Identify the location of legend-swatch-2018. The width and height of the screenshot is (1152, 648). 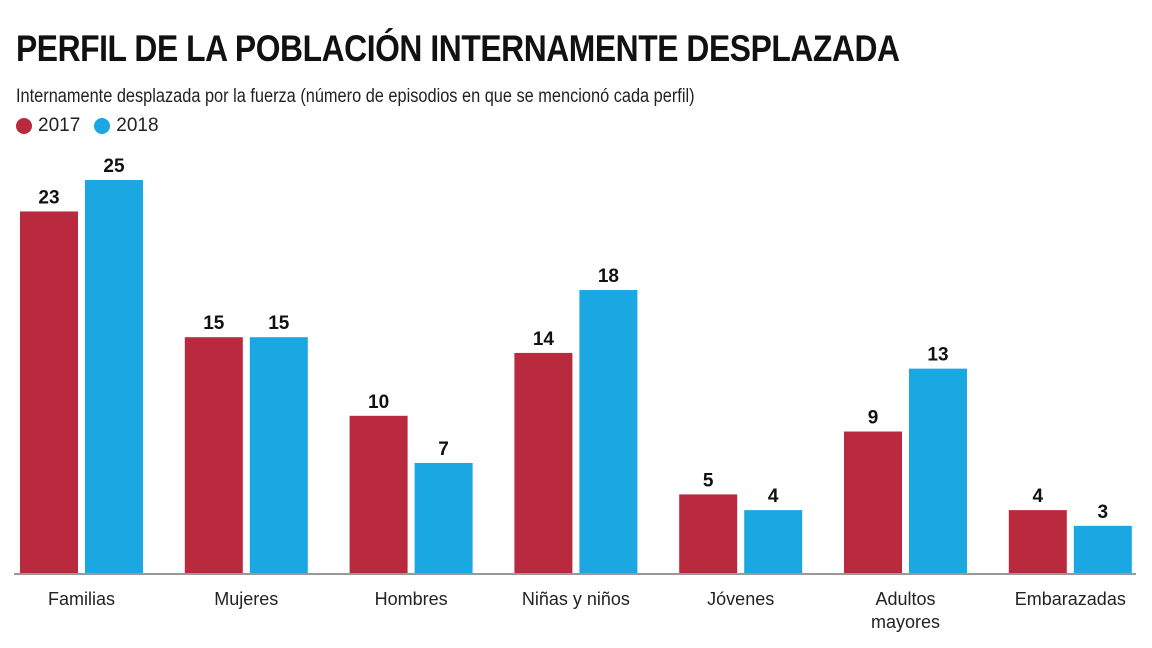
(102, 126).